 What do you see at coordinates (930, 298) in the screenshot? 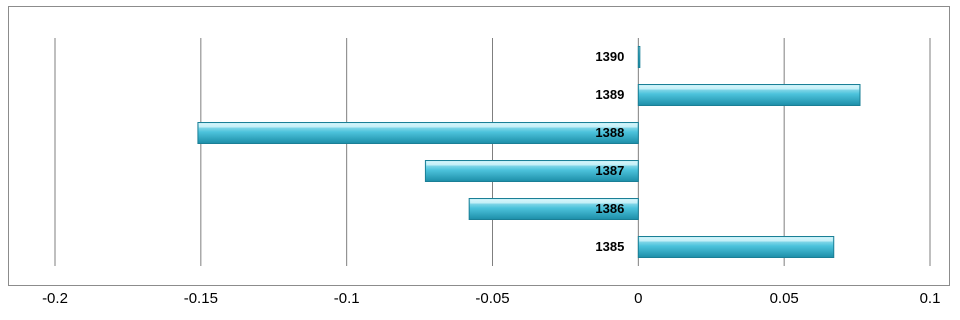
I see `x-tick-label: 0.1` at bounding box center [930, 298].